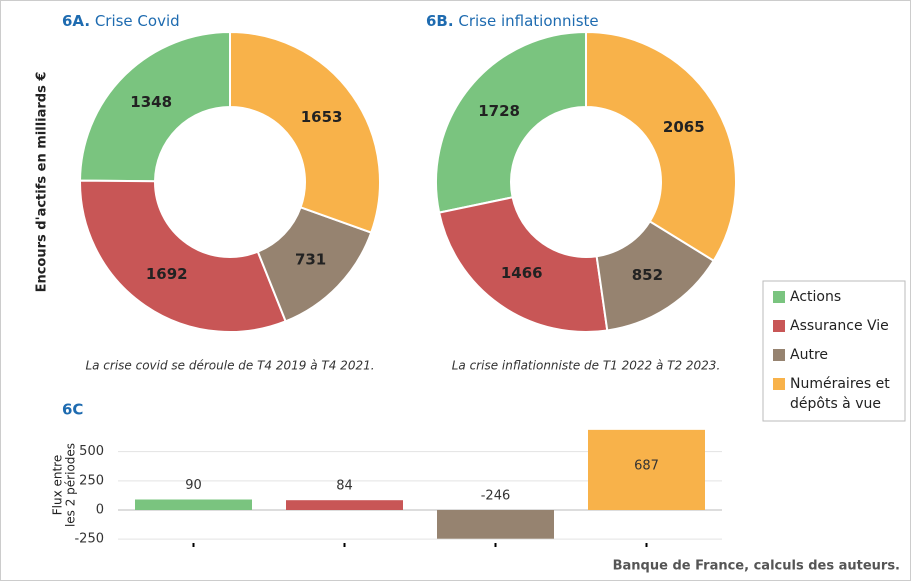 The height and width of the screenshot is (581, 911). I want to click on title-part: Crise inflationniste, so click(528, 21).